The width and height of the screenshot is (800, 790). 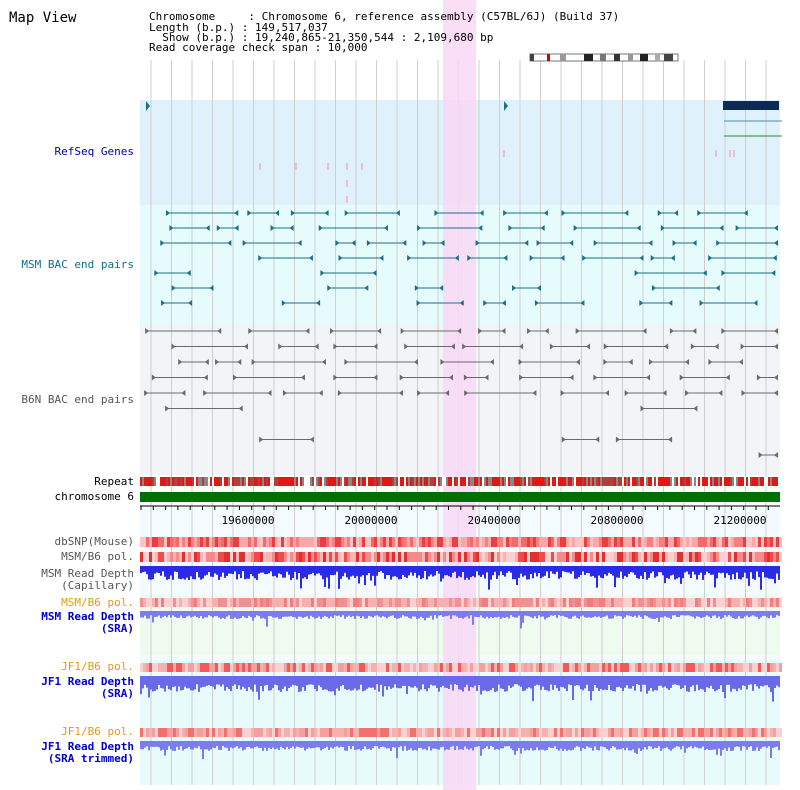 What do you see at coordinates (644, 57) in the screenshot?
I see `ideogram-band` at bounding box center [644, 57].